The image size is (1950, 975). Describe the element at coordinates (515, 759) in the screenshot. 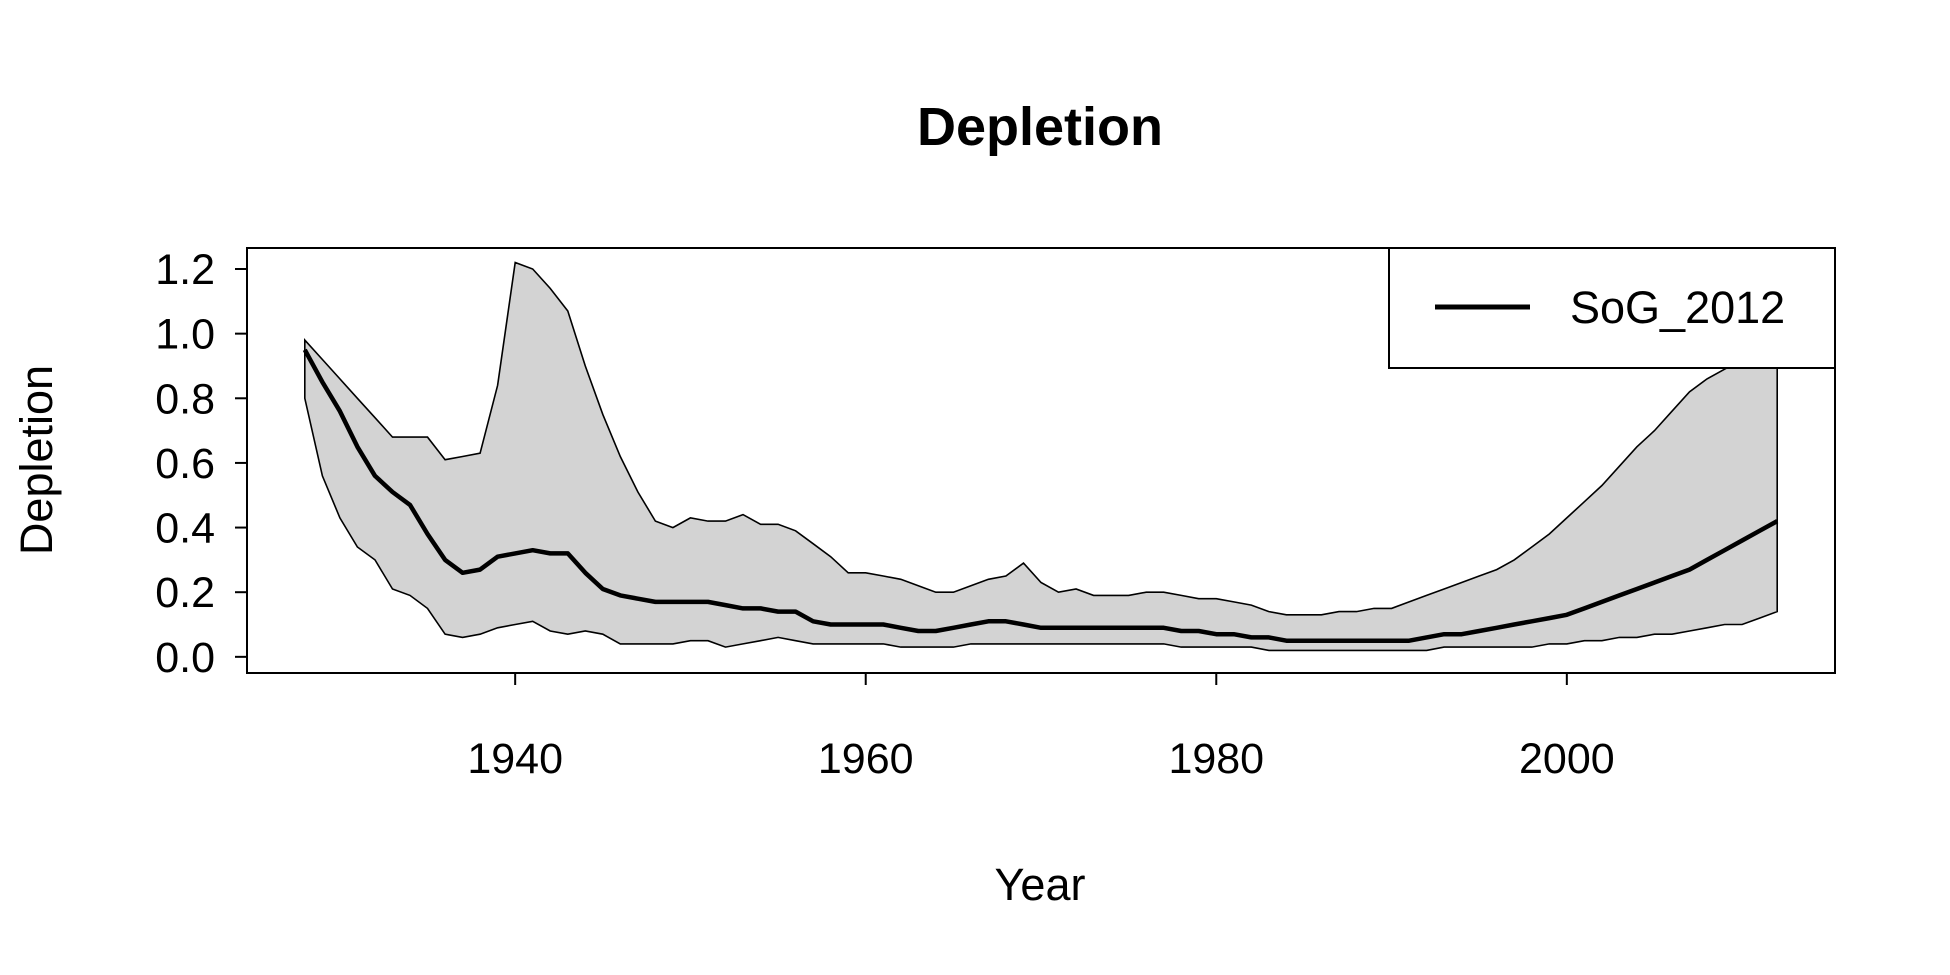

I see `x-tick-label: 1940` at that location.